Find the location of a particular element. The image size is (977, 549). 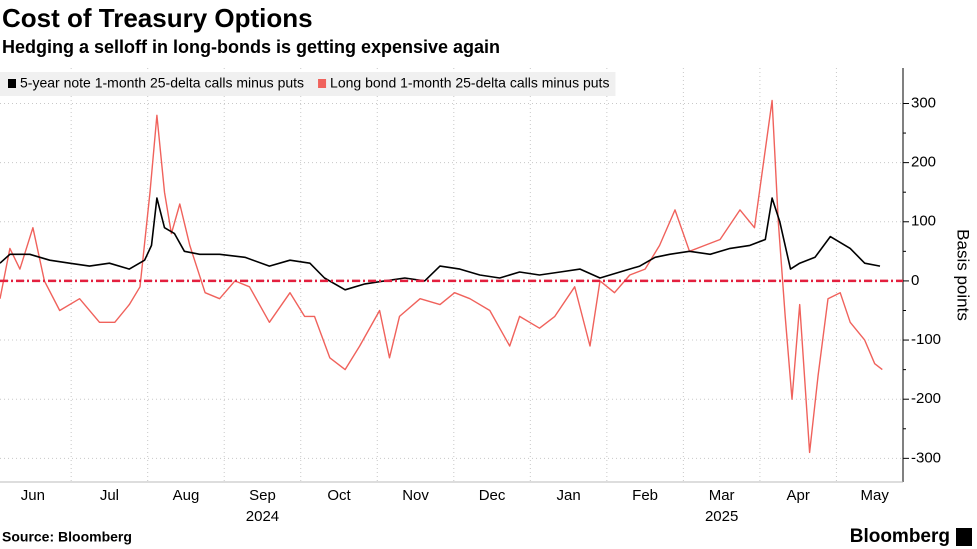

x-tick-label: Jan is located at coordinates (568, 495).